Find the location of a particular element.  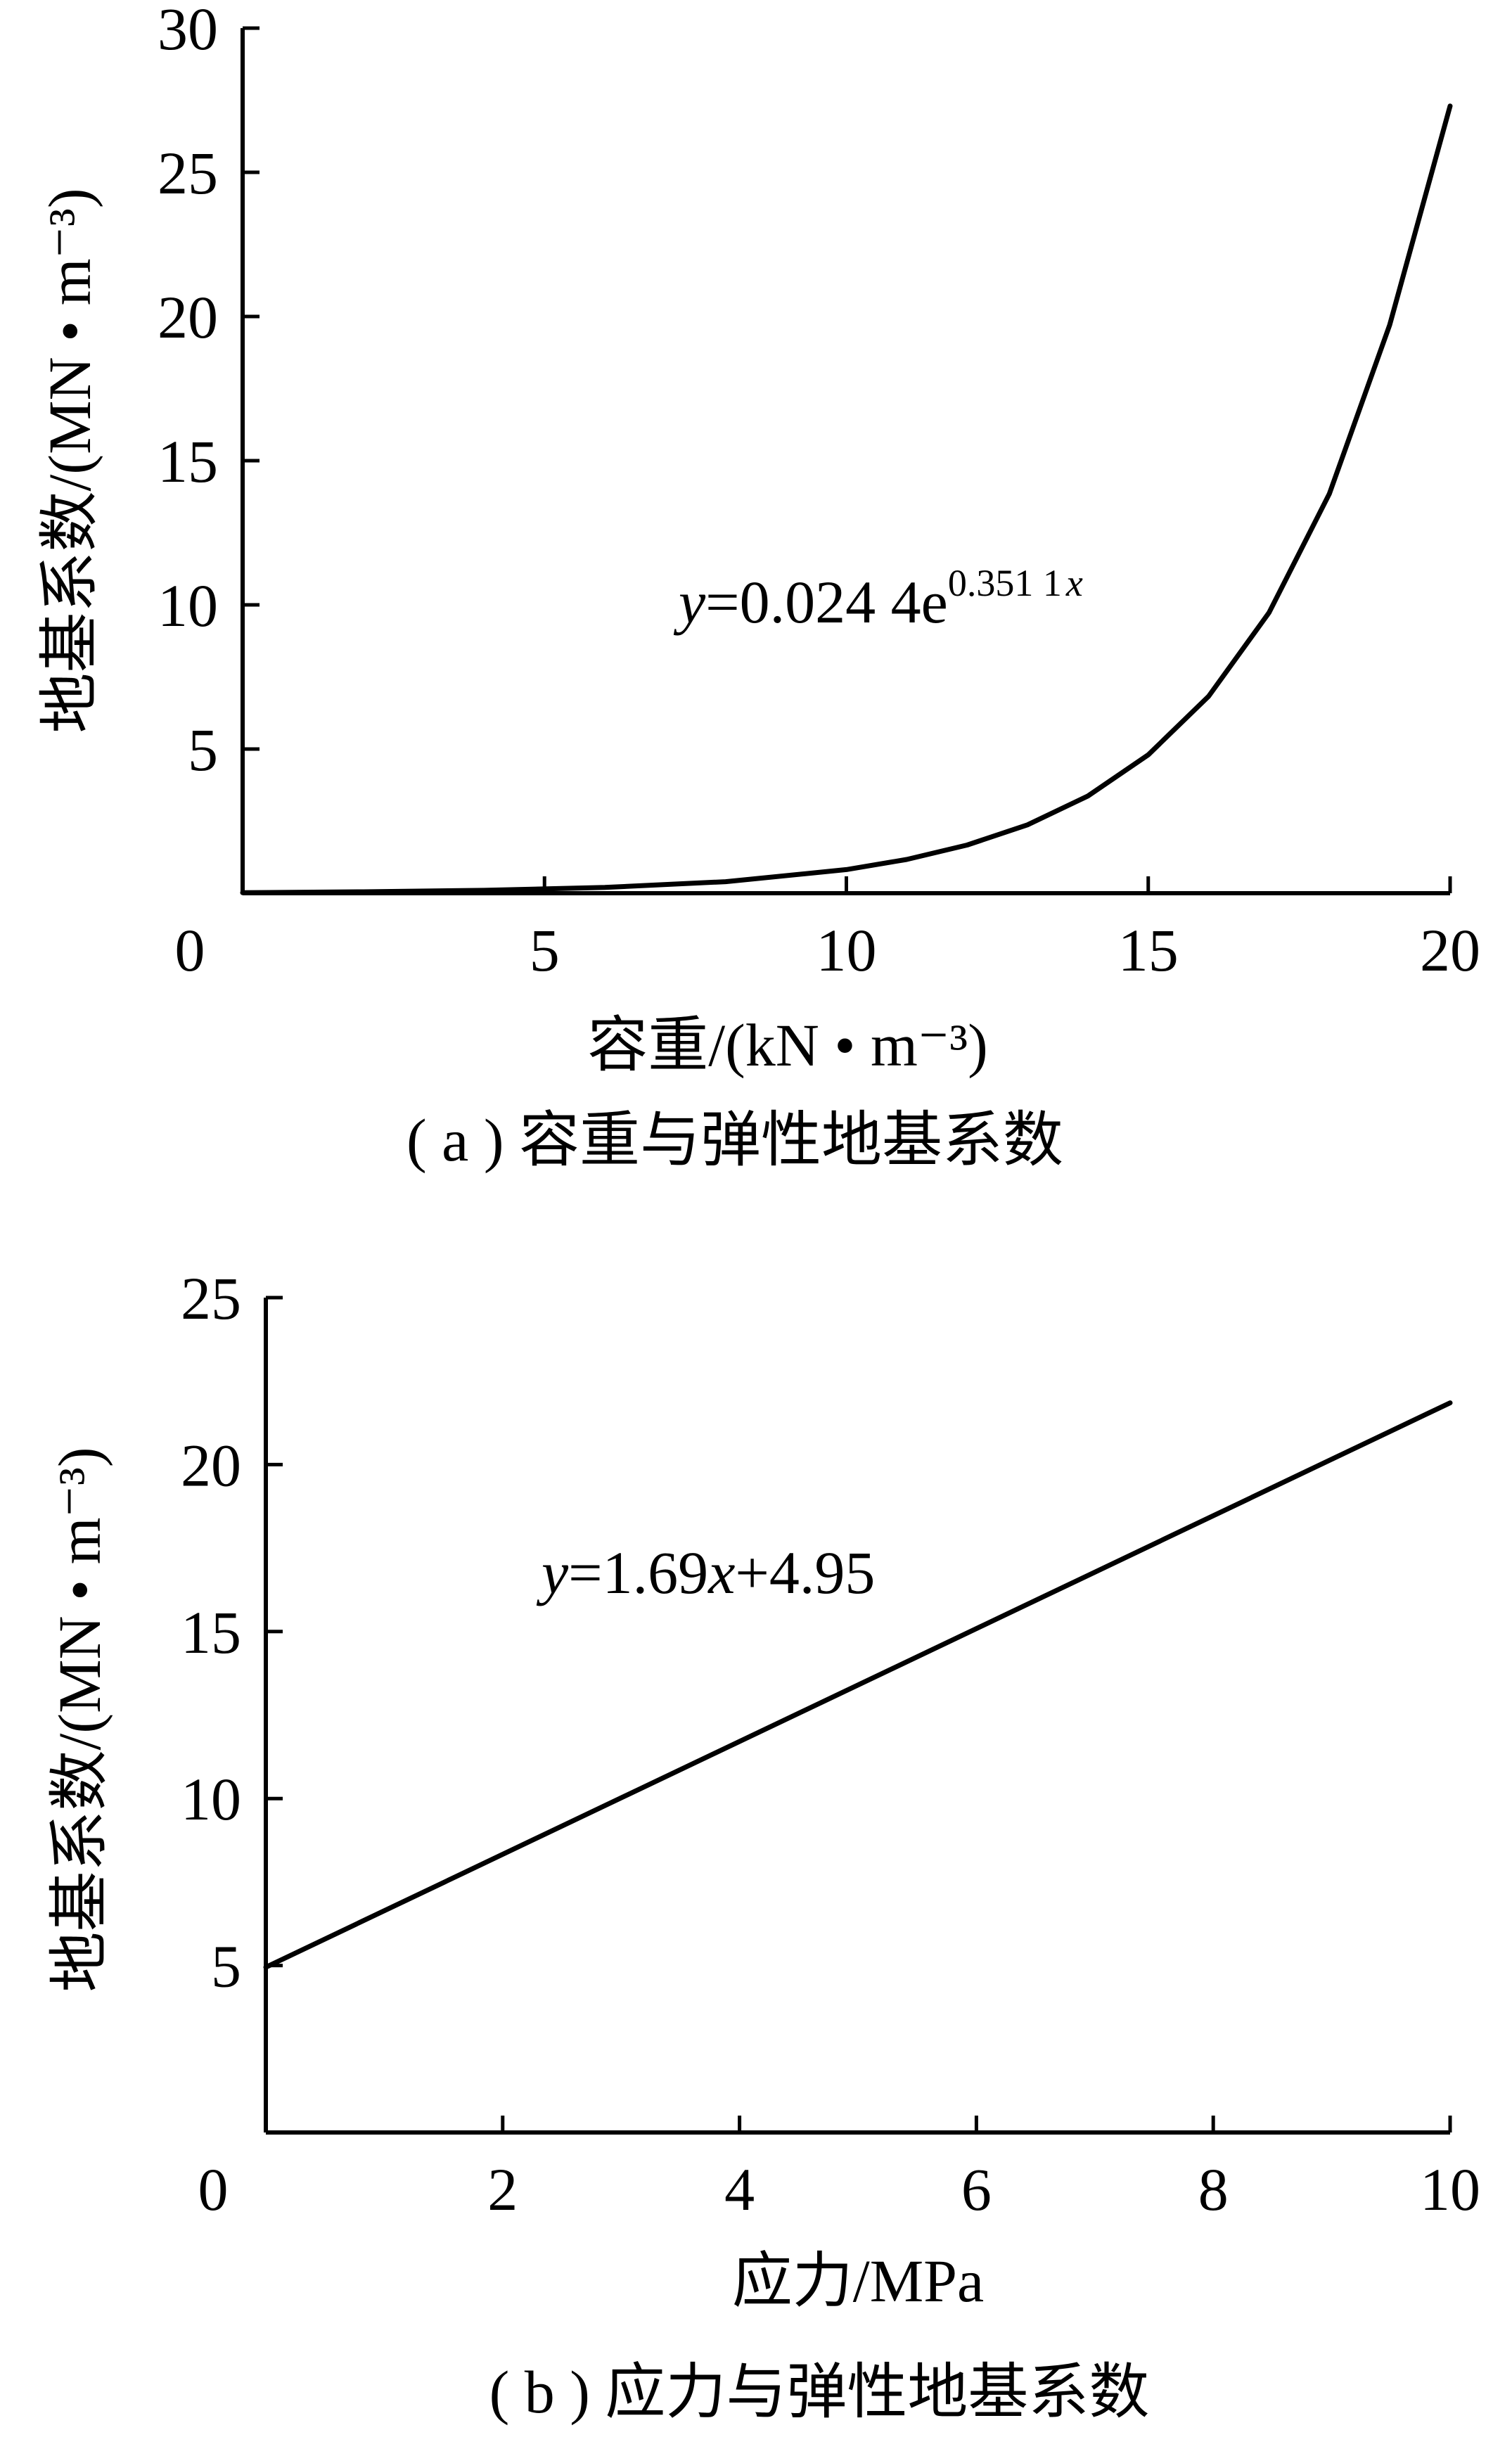

chart-b-caption: ( b ) 应力与弹性地基系数 is located at coordinates (819, 2392).